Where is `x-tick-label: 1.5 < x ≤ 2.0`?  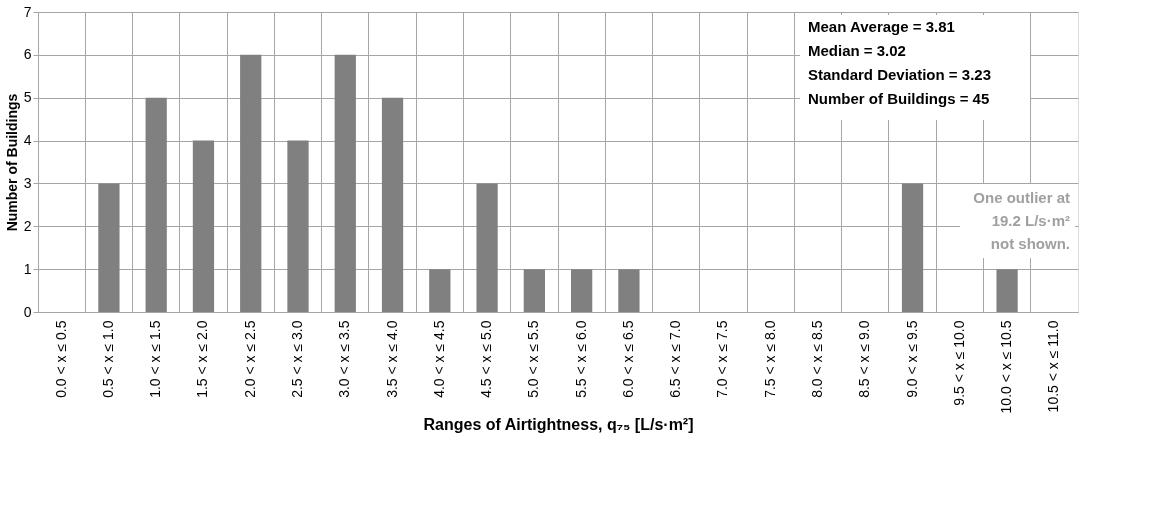
x-tick-label: 1.5 < x ≤ 2.0 is located at coordinates (202, 359).